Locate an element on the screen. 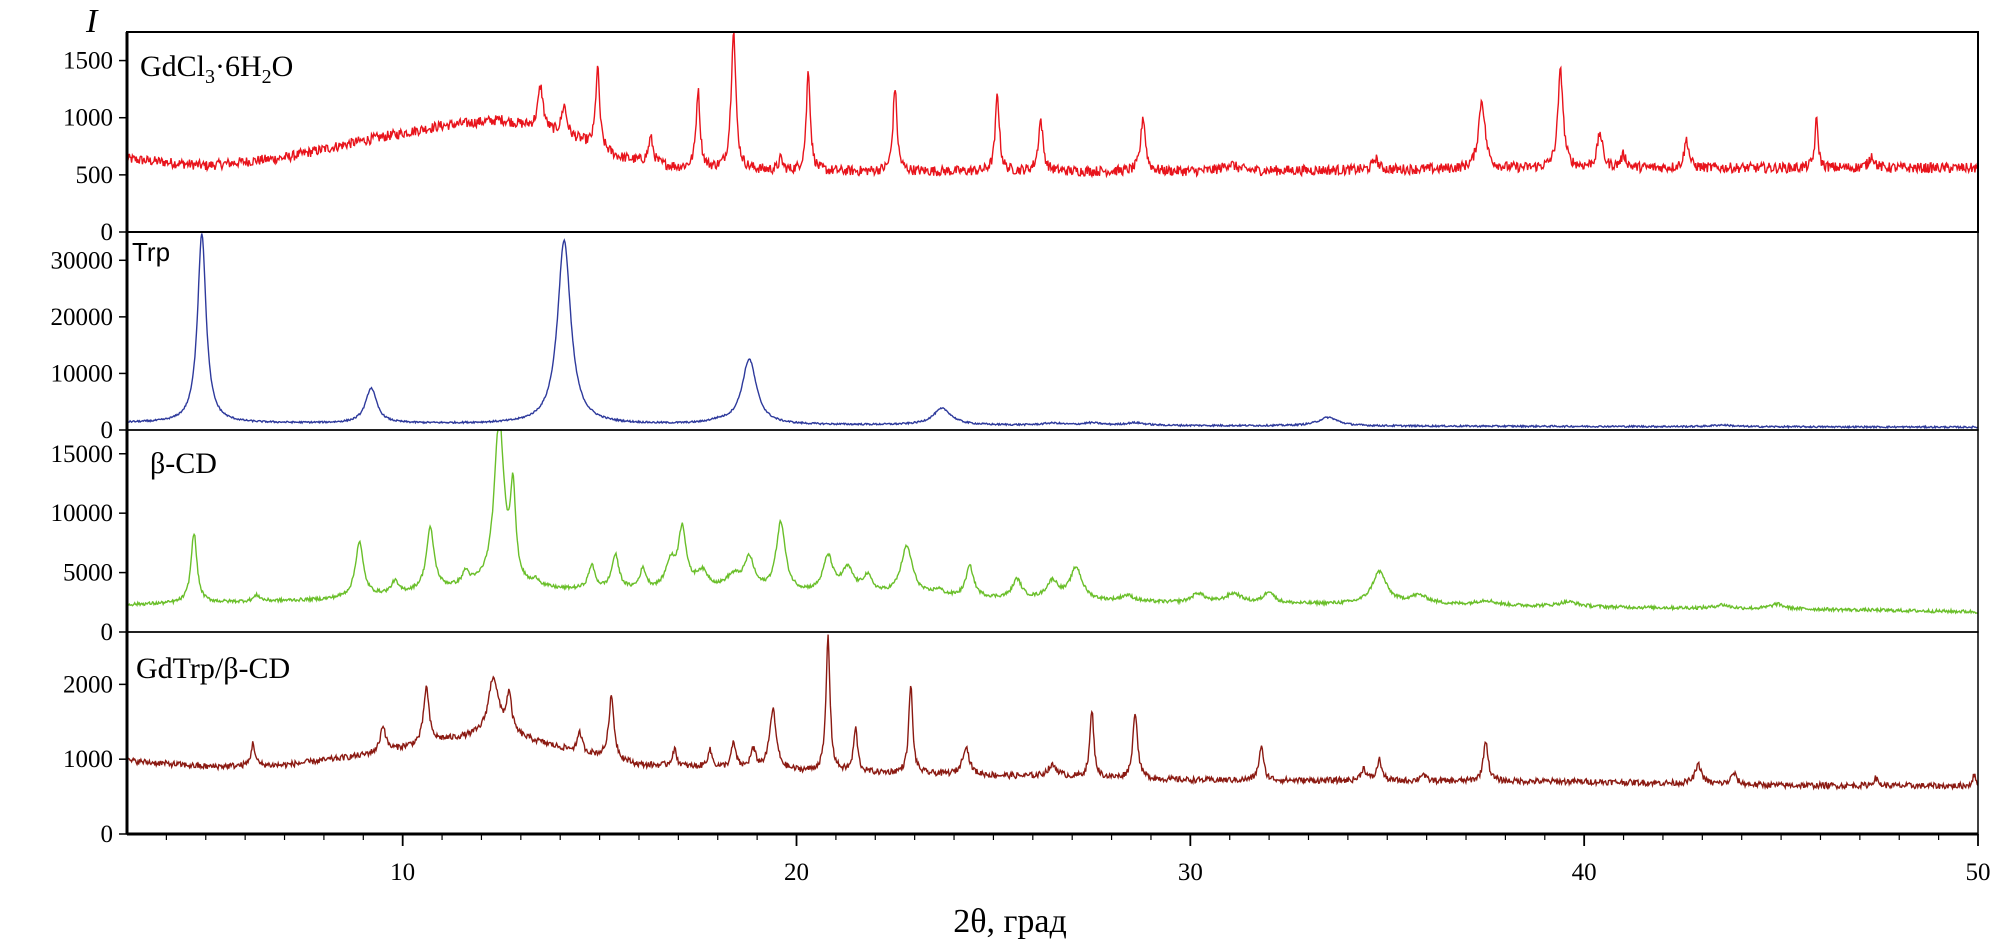 The width and height of the screenshot is (2003, 951). y-tick-label: 2000 is located at coordinates (88, 684).